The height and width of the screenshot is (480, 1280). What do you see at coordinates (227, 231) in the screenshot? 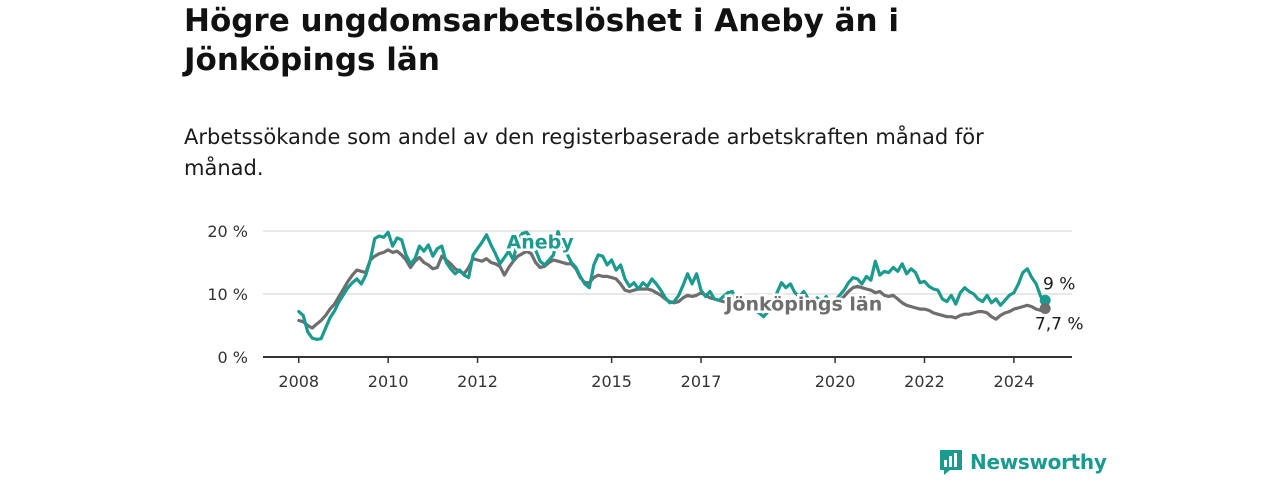
I see `y-tick-label-2: 20 %` at bounding box center [227, 231].